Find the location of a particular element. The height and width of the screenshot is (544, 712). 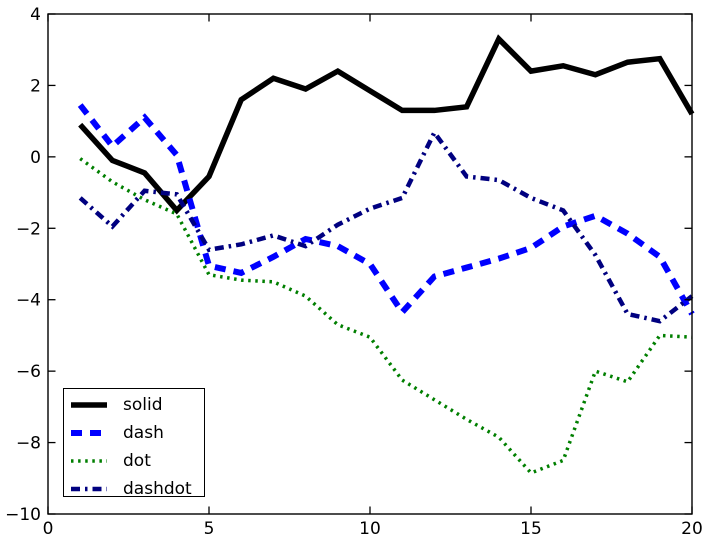

legend-item-dot: dot is located at coordinates (134, 461).